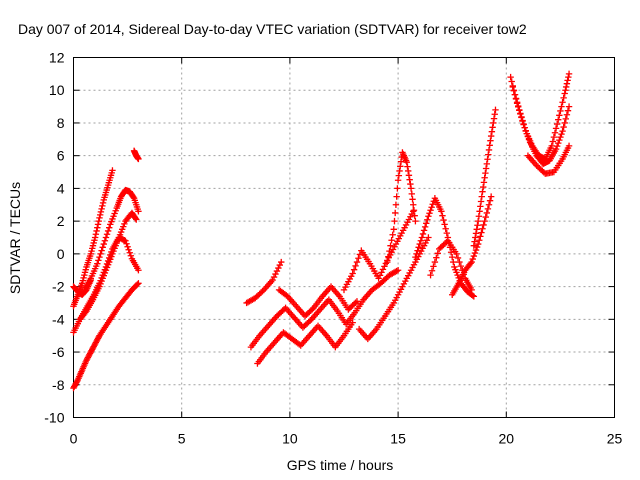 The width and height of the screenshot is (640, 480). What do you see at coordinates (61, 188) in the screenshot?
I see `y-tick-label: 4` at bounding box center [61, 188].